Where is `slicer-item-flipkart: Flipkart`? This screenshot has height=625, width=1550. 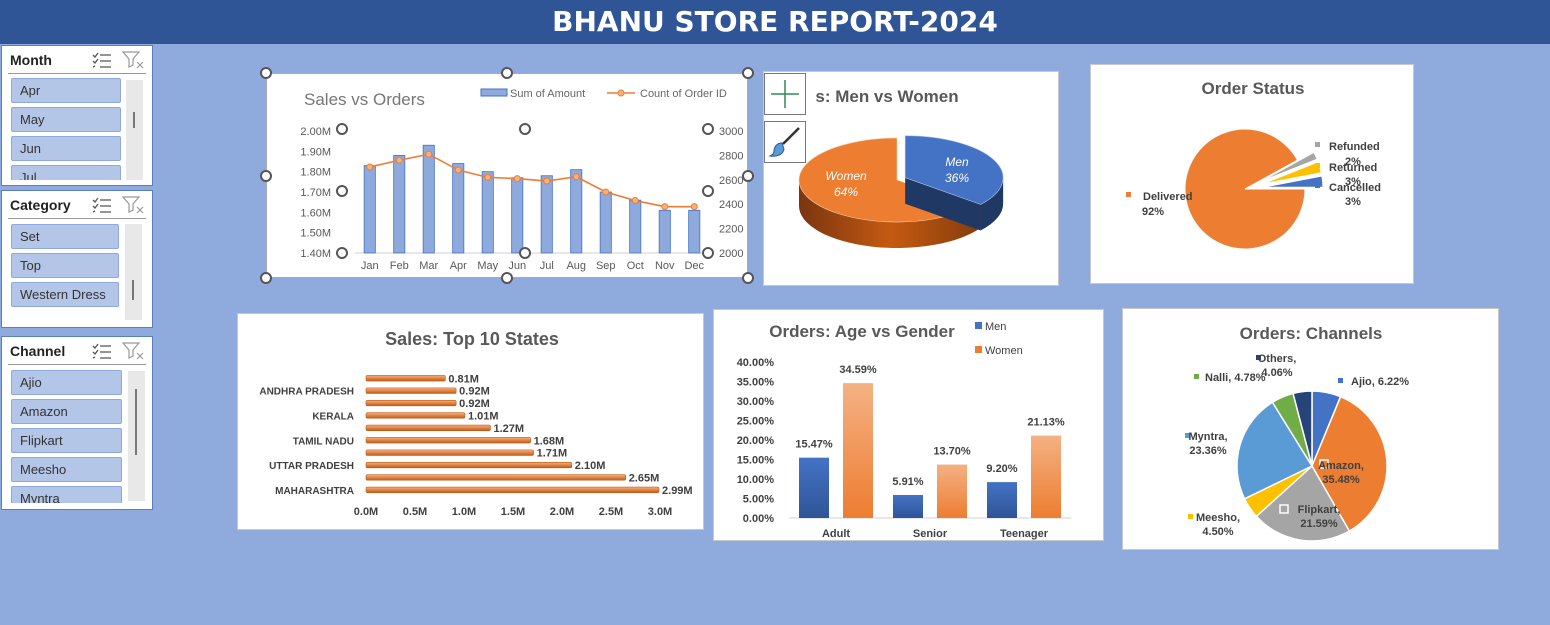
slicer-item-flipkart: Flipkart is located at coordinates (66, 440).